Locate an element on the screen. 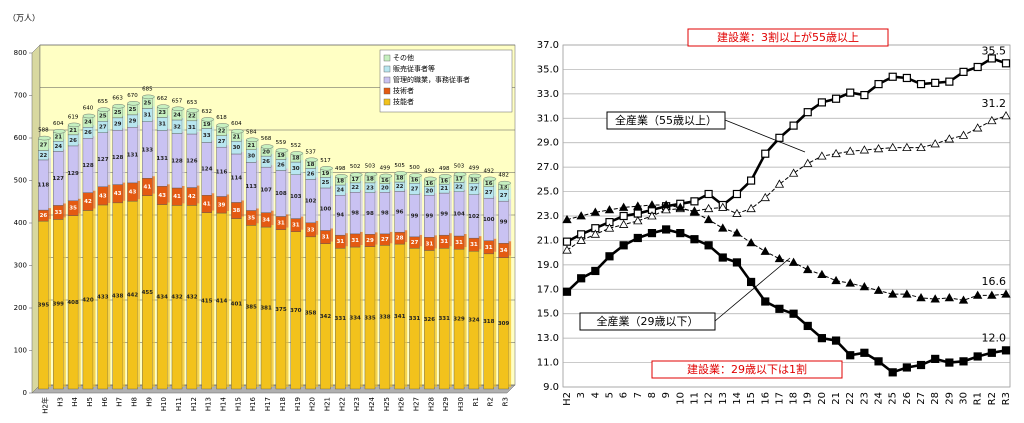 The height and width of the screenshot is (423, 1024). y-tick-label: 15.0 is located at coordinates (548, 314).